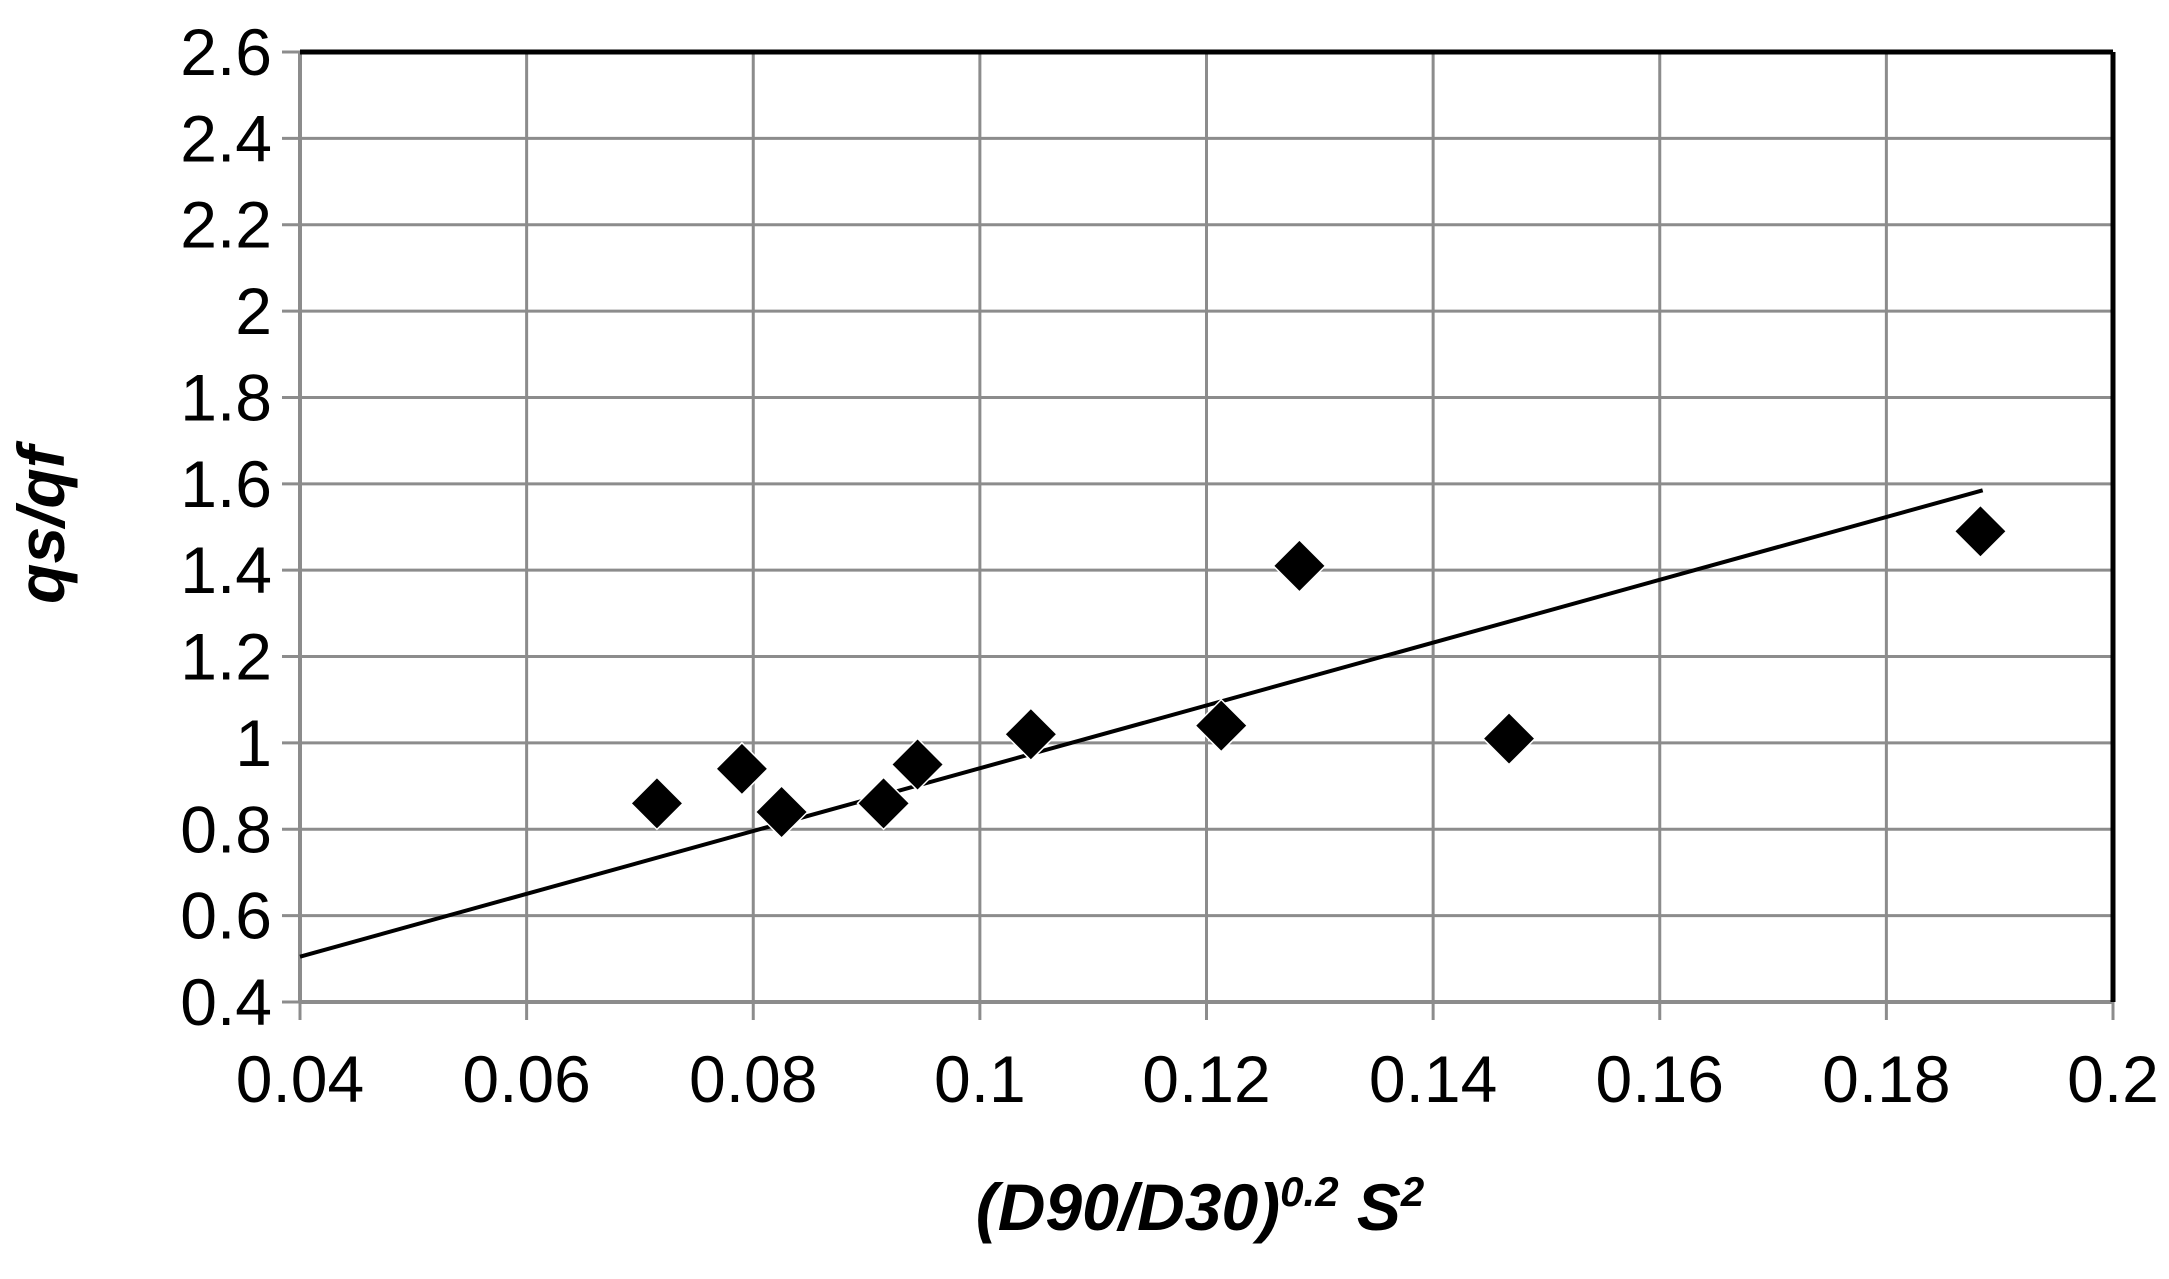 This screenshot has width=2169, height=1279. What do you see at coordinates (226, 225) in the screenshot?
I see `y-tick-label: 2.2` at bounding box center [226, 225].